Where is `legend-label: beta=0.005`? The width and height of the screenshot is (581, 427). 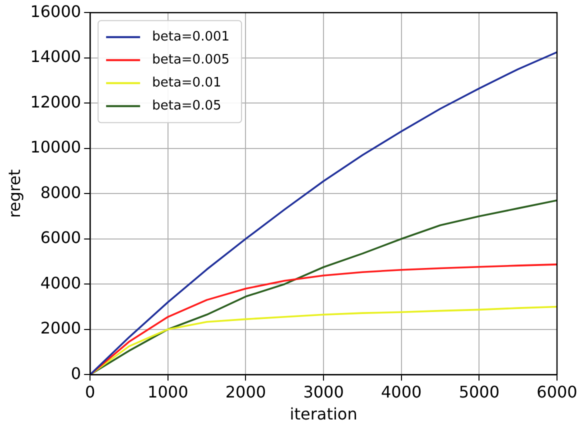
legend-label: beta=0.005 is located at coordinates (191, 60).